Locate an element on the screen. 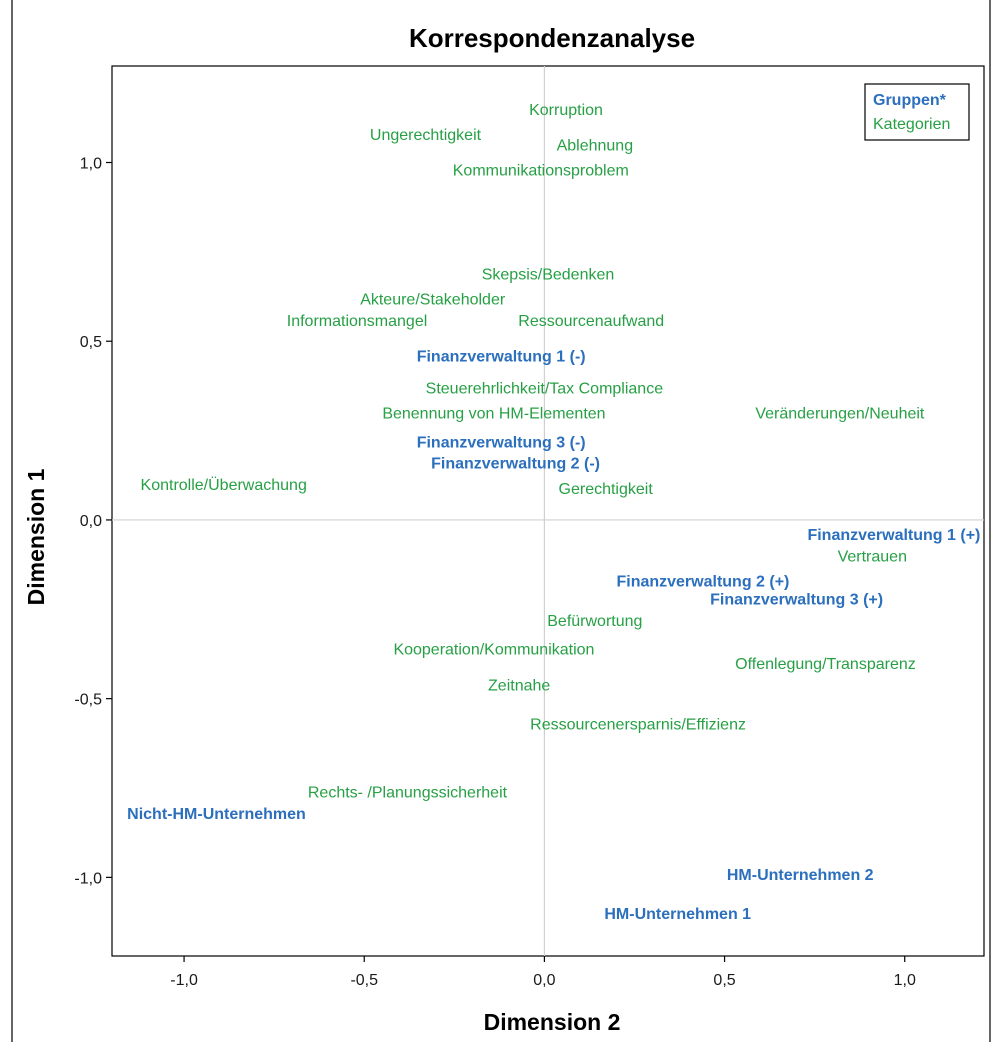 The height and width of the screenshot is (1042, 991). y-axis-title: Dimension 1 is located at coordinates (36, 536).